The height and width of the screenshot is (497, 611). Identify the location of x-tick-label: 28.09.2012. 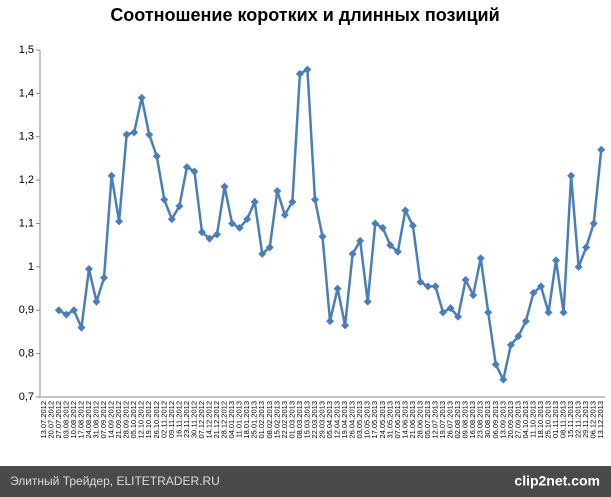
(126, 420).